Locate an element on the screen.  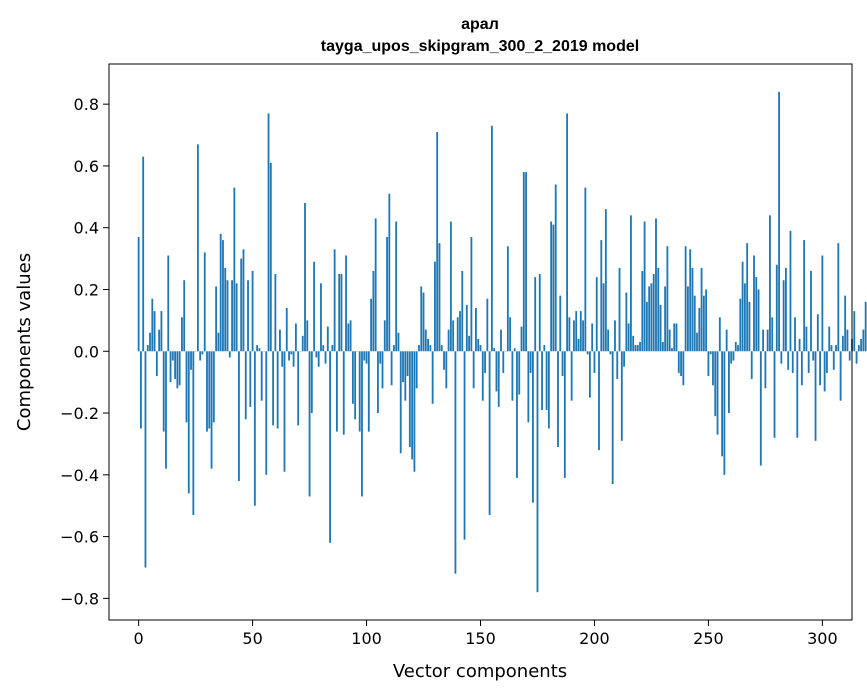
x-axis-ticks: 0 50 100 150 200 250 300 is located at coordinates (486, 634).